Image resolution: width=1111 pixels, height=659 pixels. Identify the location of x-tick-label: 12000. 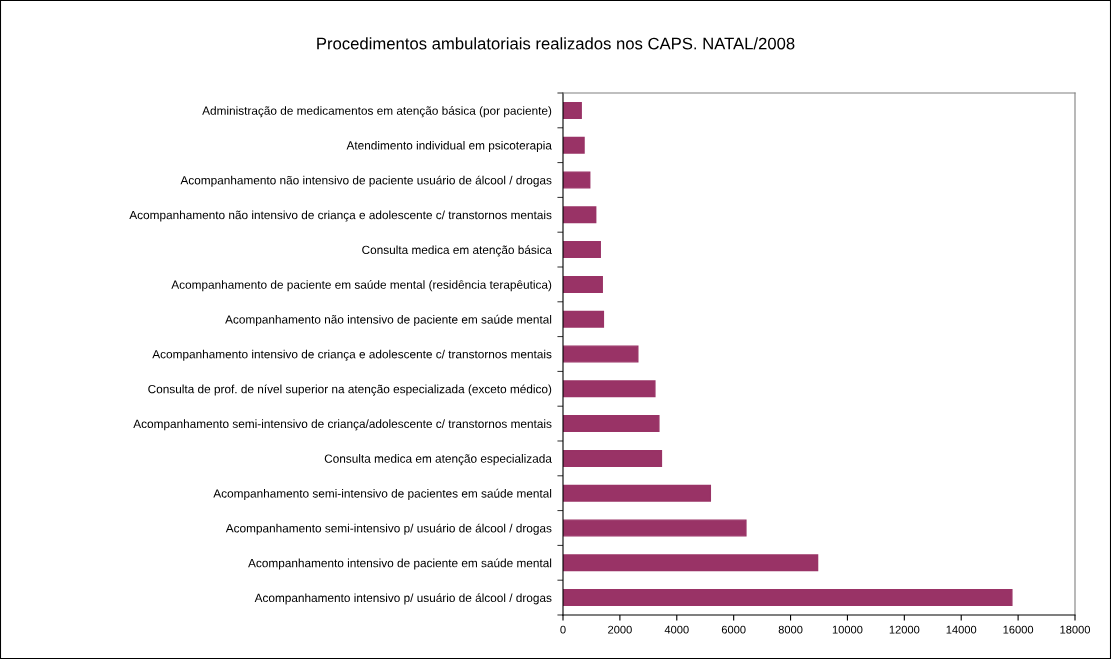
(904, 629).